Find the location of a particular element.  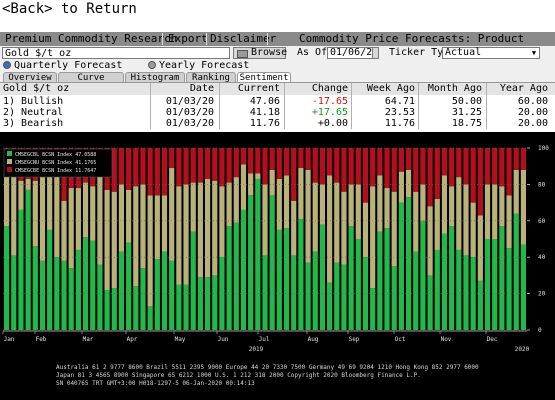

ticker-type-value: Actual is located at coordinates (463, 52).